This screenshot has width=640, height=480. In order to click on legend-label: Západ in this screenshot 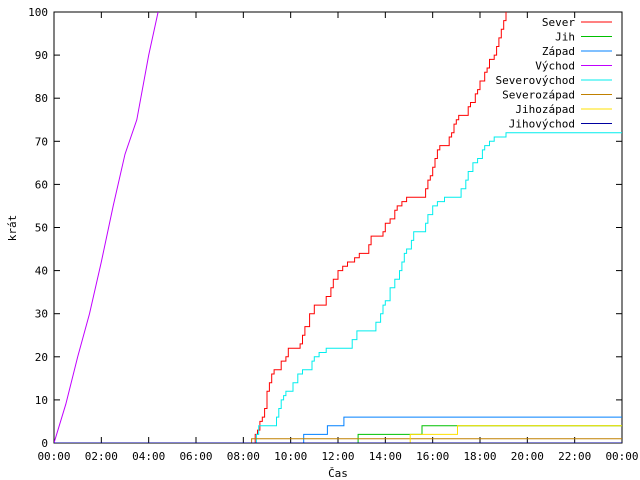, I will do `click(558, 51)`.